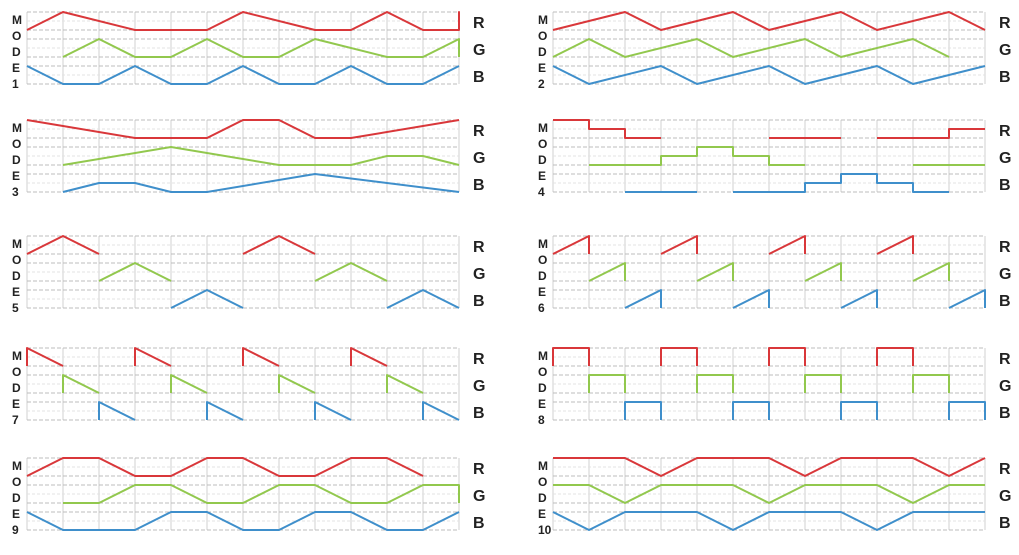  What do you see at coordinates (15, 192) in the screenshot?
I see `mode-number: 3` at bounding box center [15, 192].